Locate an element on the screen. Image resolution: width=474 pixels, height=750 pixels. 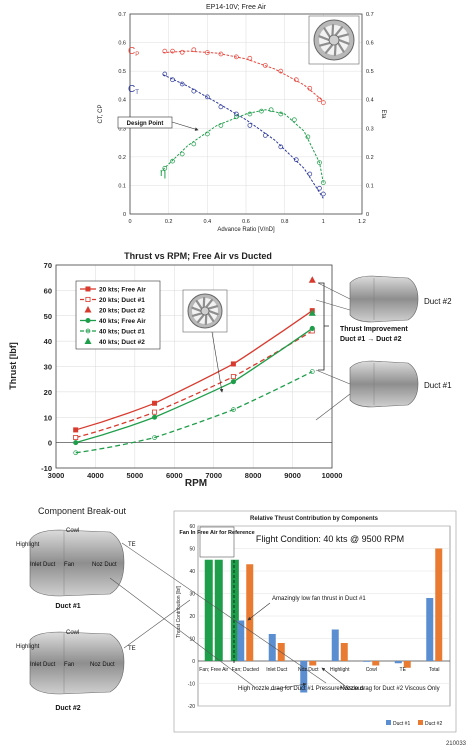
x-tick-label: 4000 is located at coordinates (95, 475).